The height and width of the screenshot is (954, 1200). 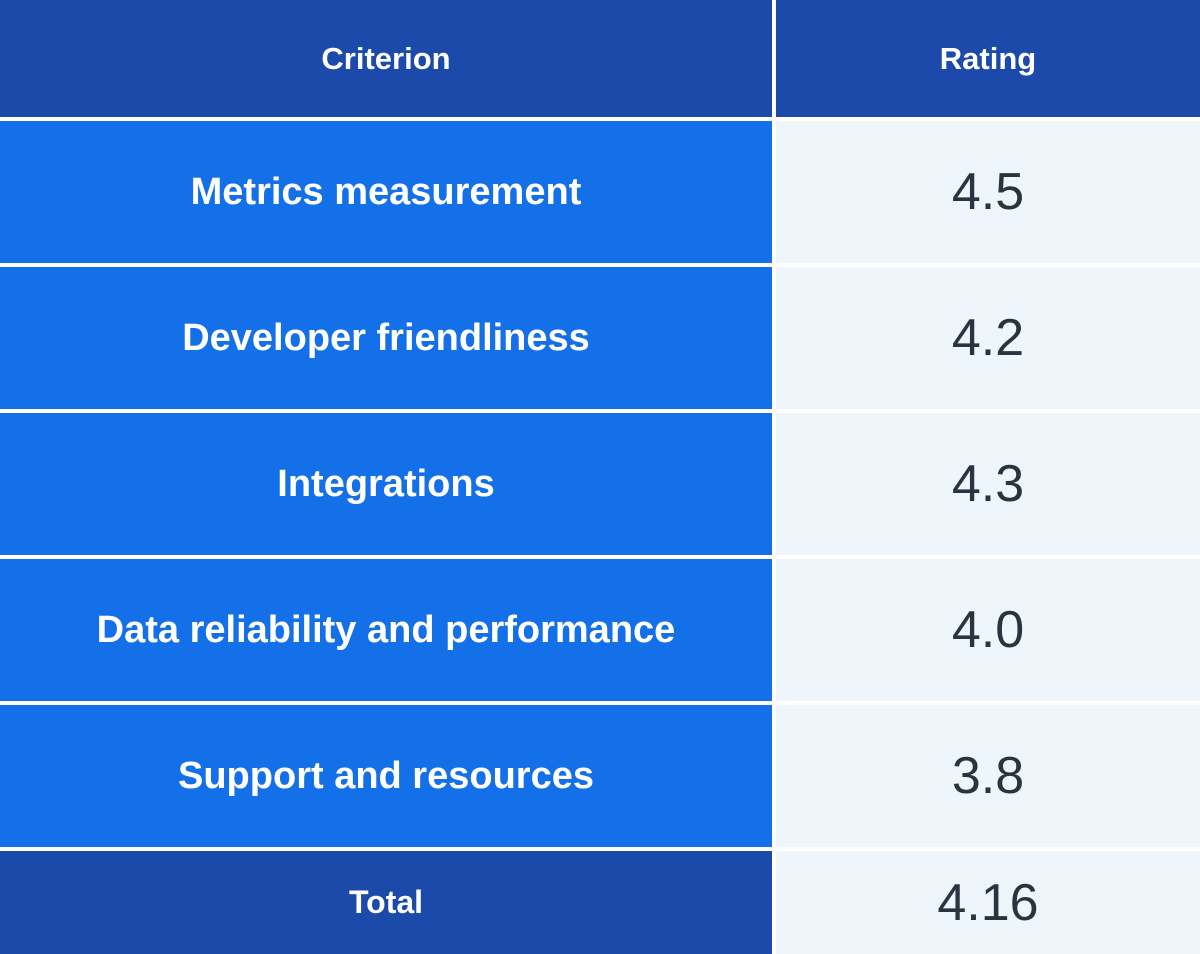 I want to click on criterion-cell: Support and resources, so click(x=386, y=776).